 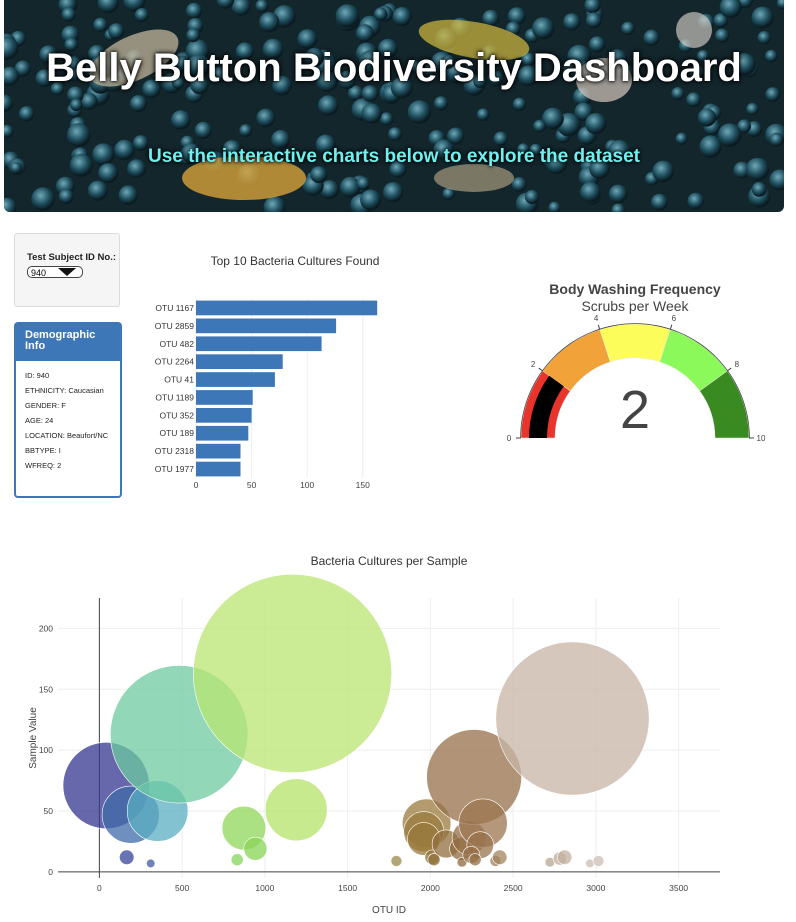 I want to click on gauge-tick-label: 0, so click(x=509, y=438).